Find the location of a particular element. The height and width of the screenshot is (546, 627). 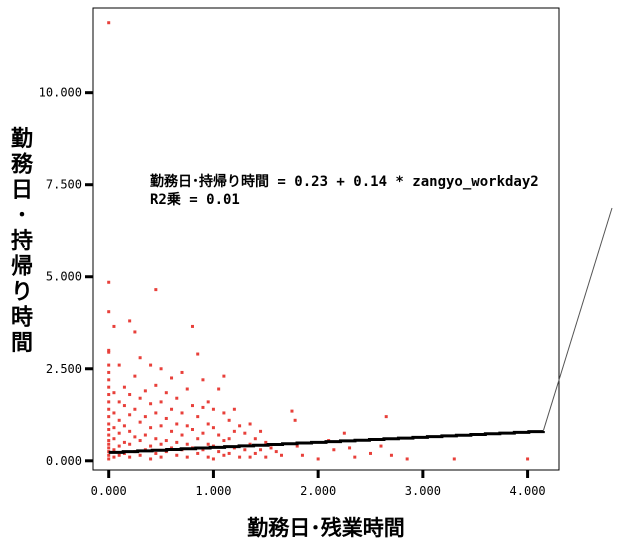

y-axis-title-char: 務 is located at coordinates (22, 165).